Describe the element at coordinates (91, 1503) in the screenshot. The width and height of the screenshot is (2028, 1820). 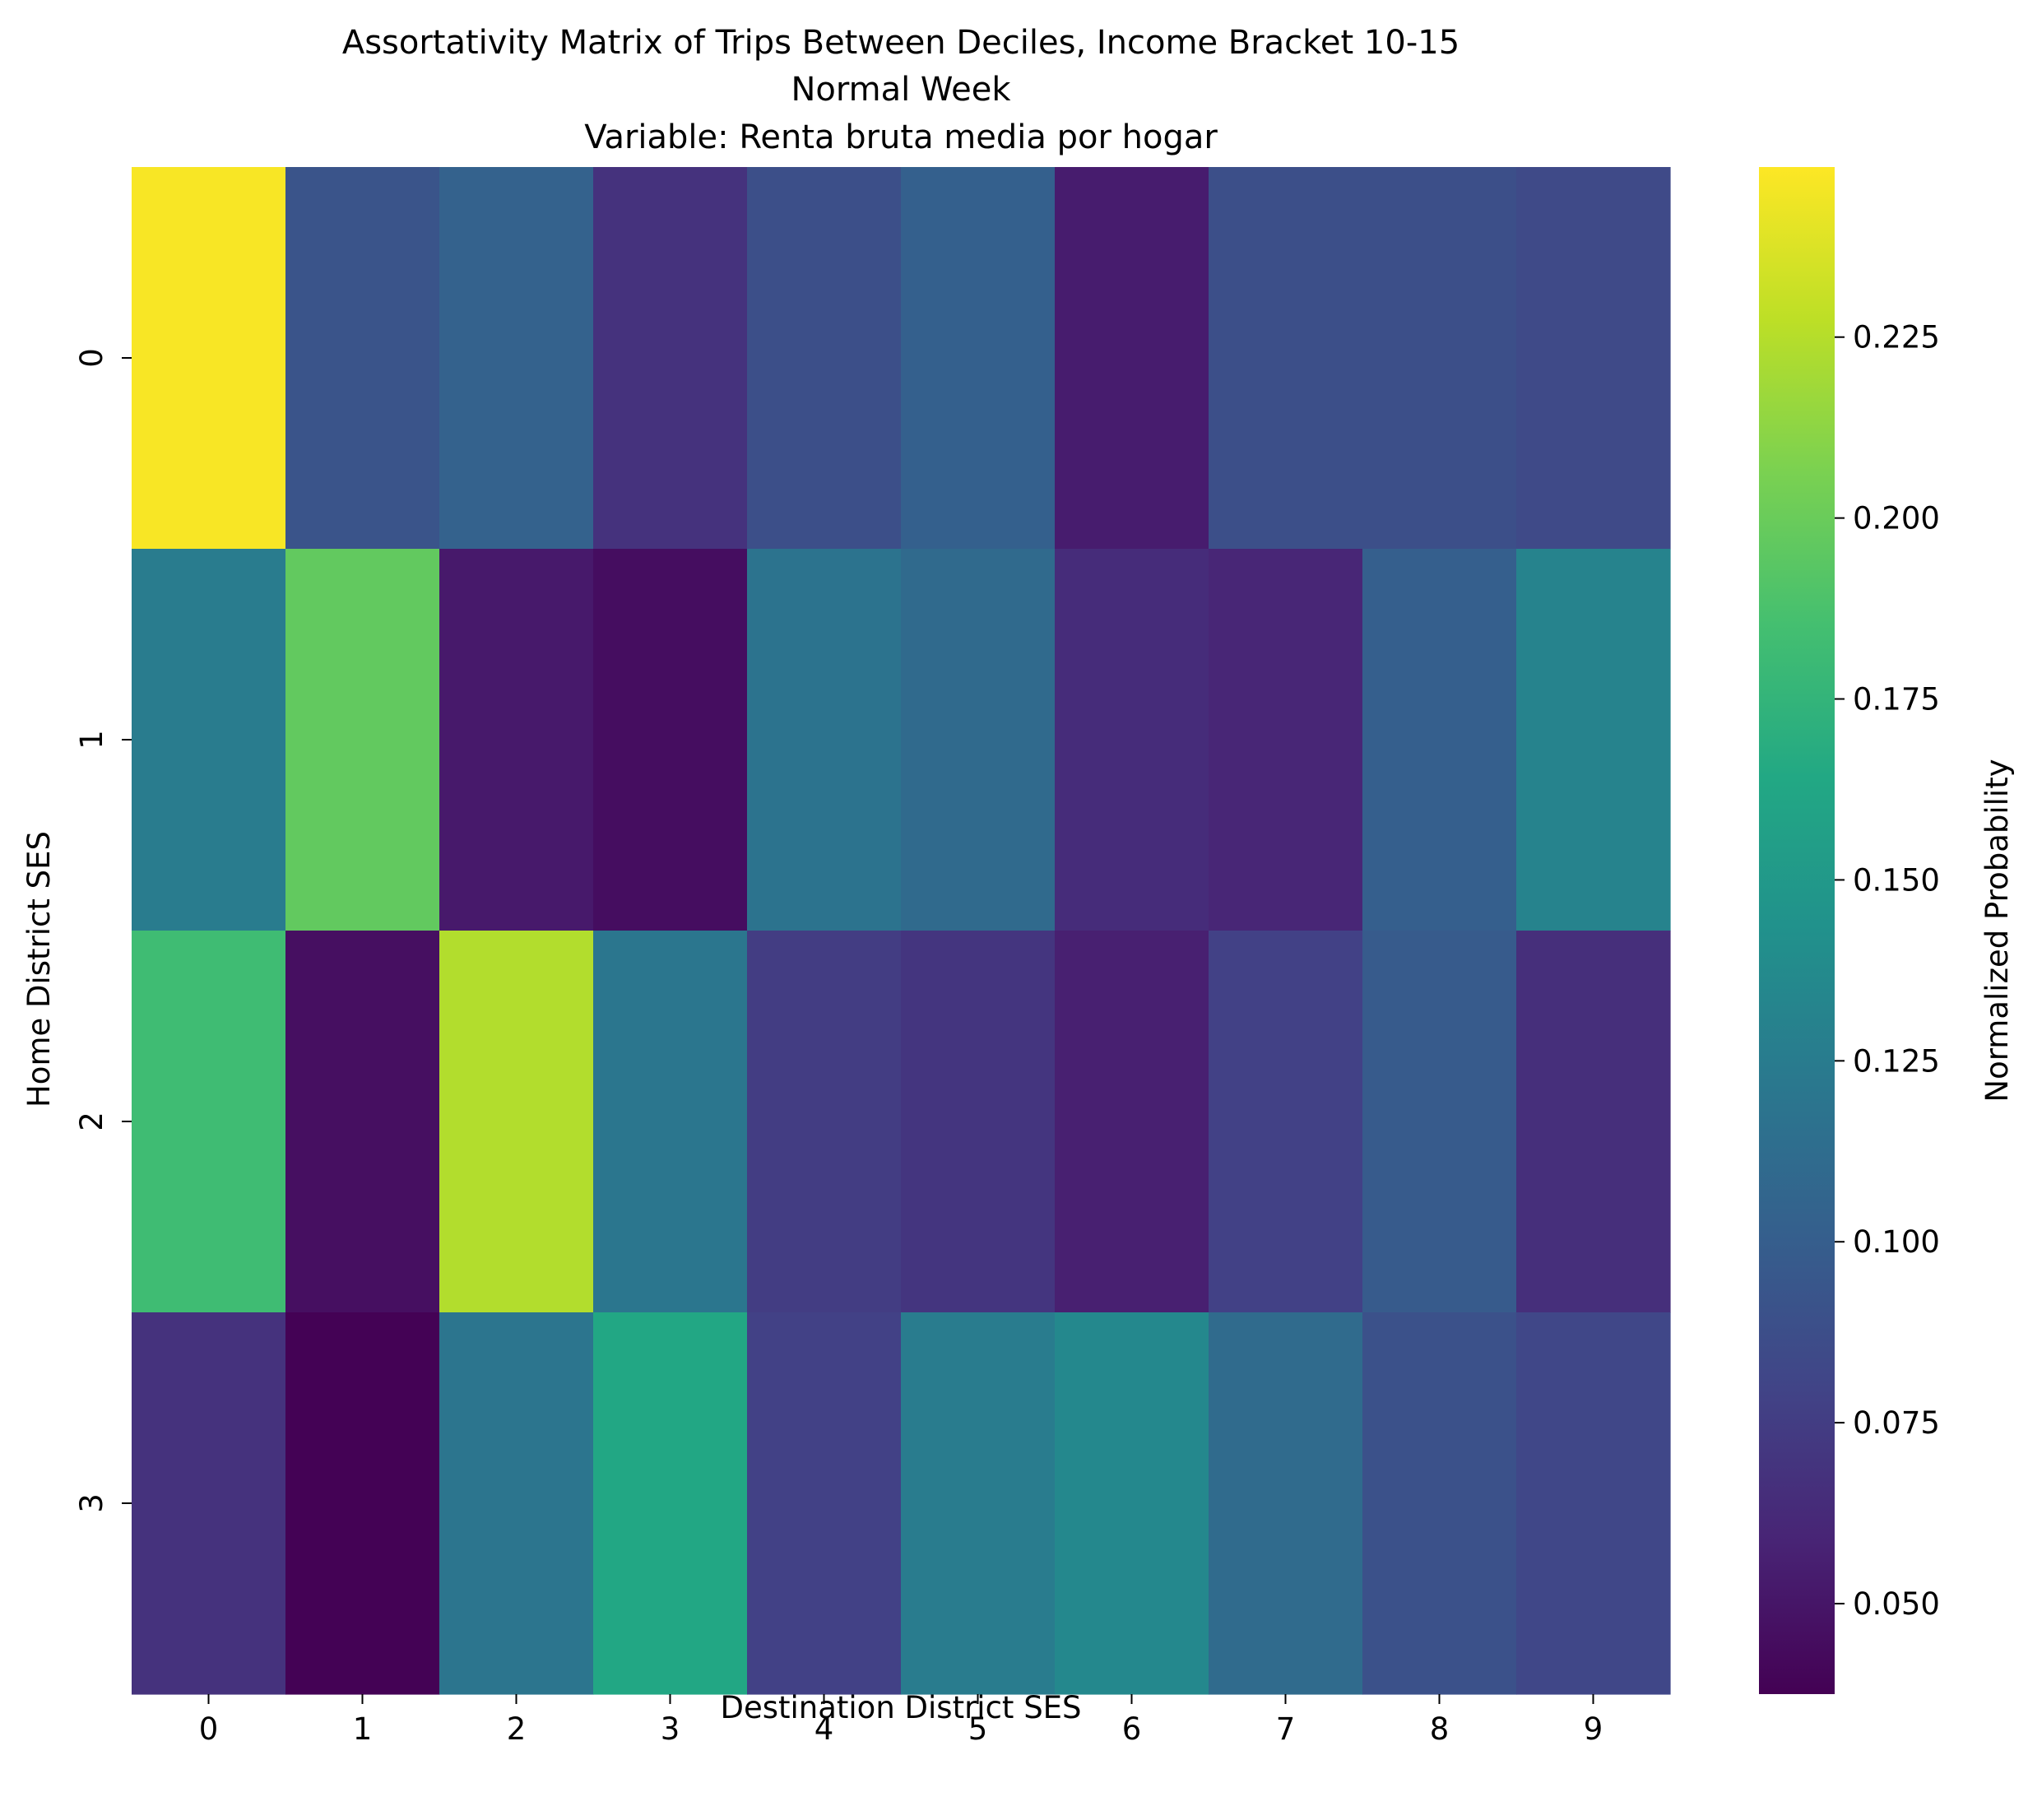
I see `y-tick-label: 3` at that location.